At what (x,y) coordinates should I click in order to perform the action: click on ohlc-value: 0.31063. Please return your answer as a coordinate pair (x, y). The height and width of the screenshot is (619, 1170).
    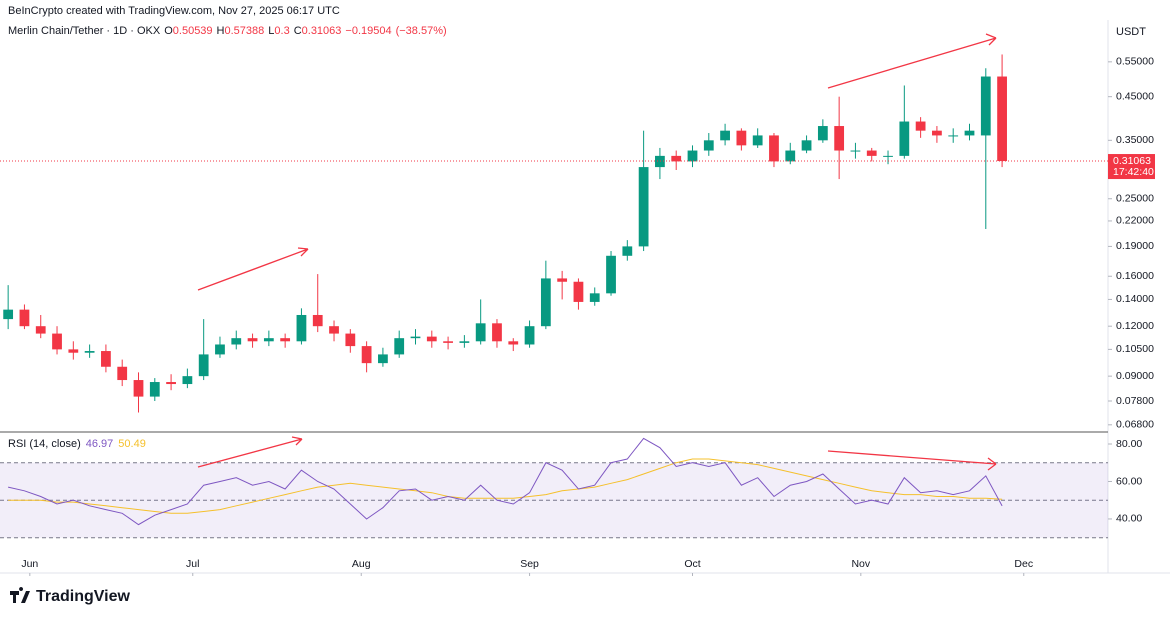
    Looking at the image, I should click on (322, 31).